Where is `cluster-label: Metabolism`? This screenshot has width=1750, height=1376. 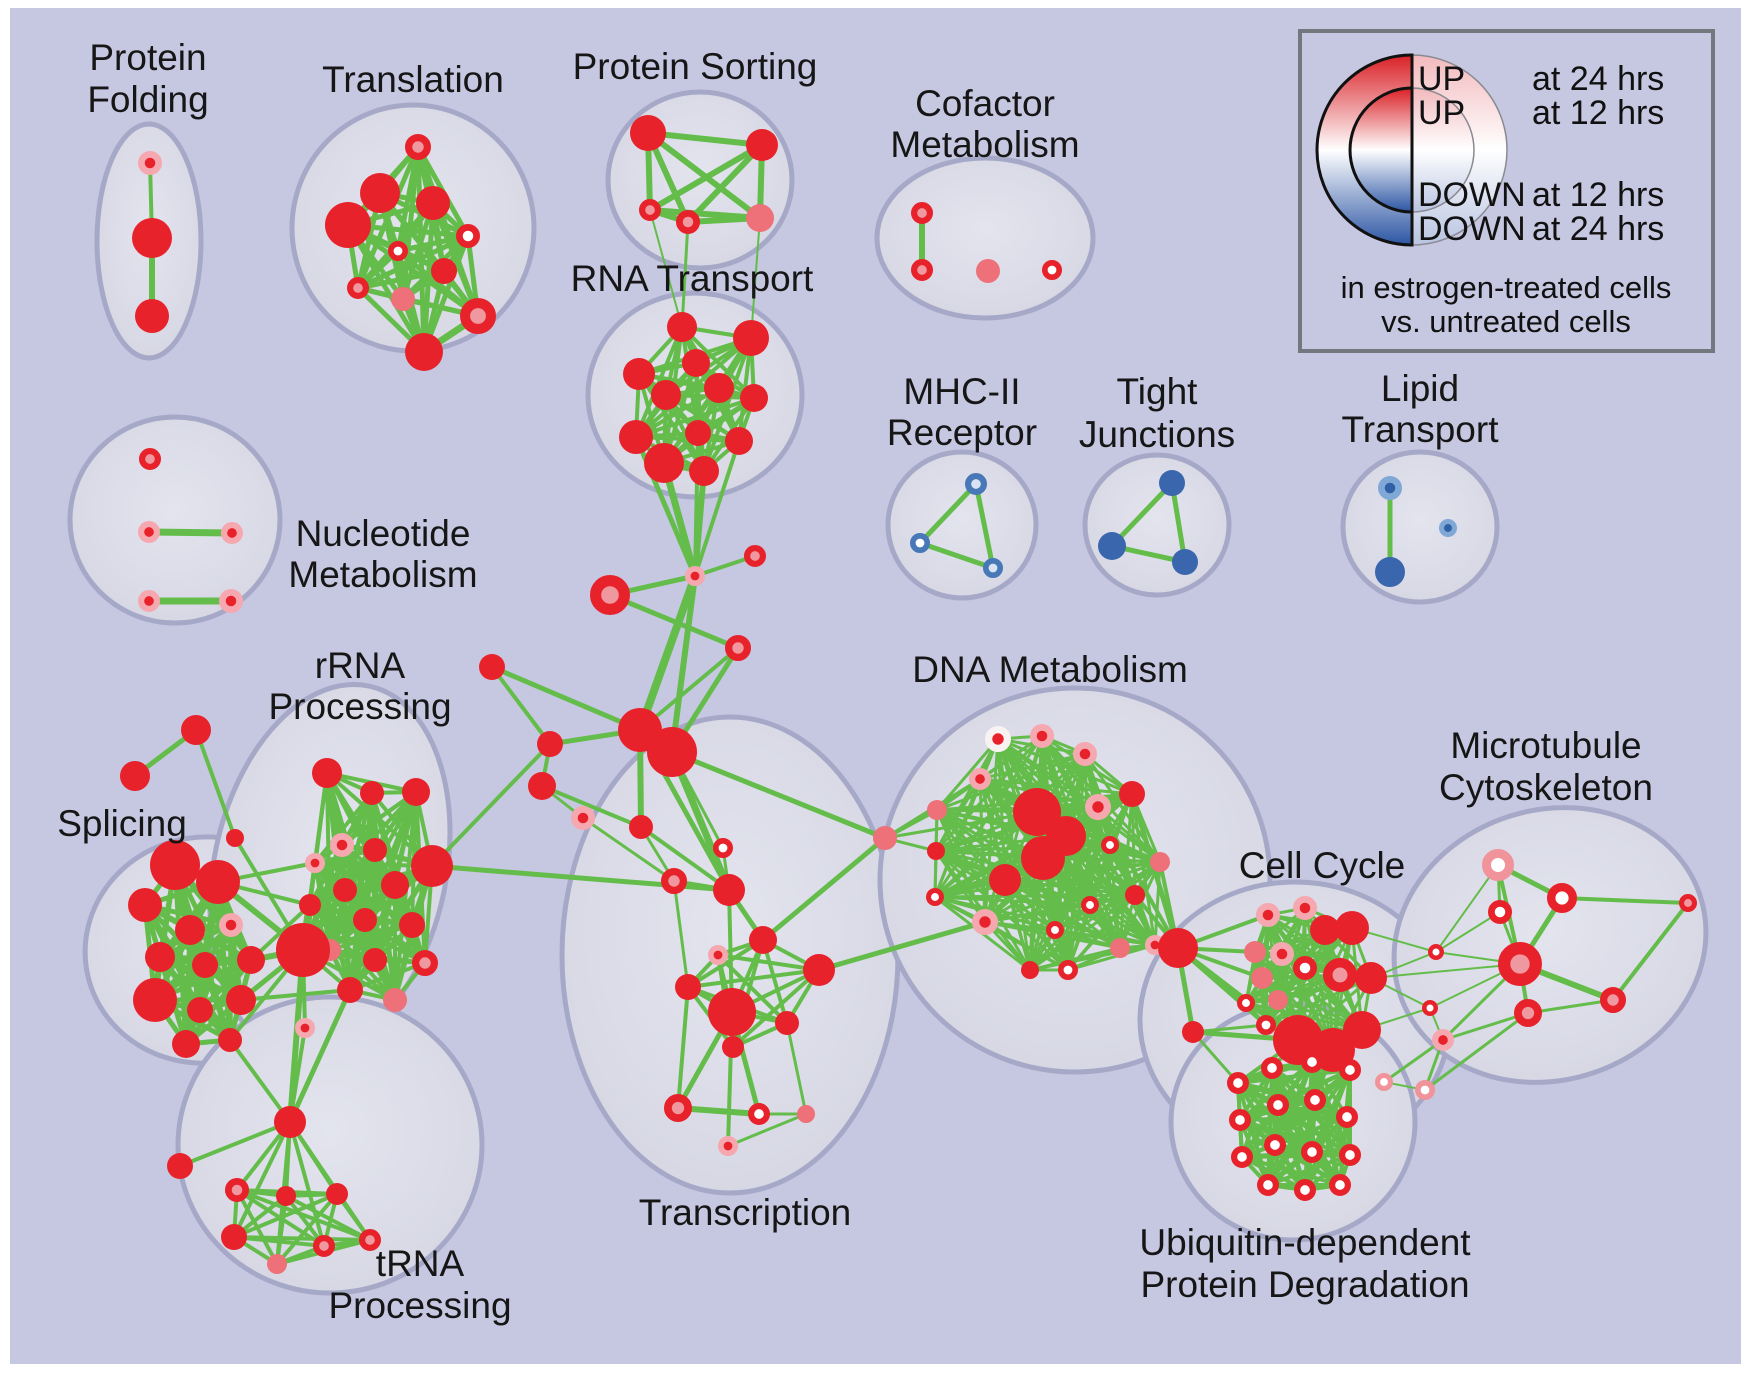 cluster-label: Metabolism is located at coordinates (382, 574).